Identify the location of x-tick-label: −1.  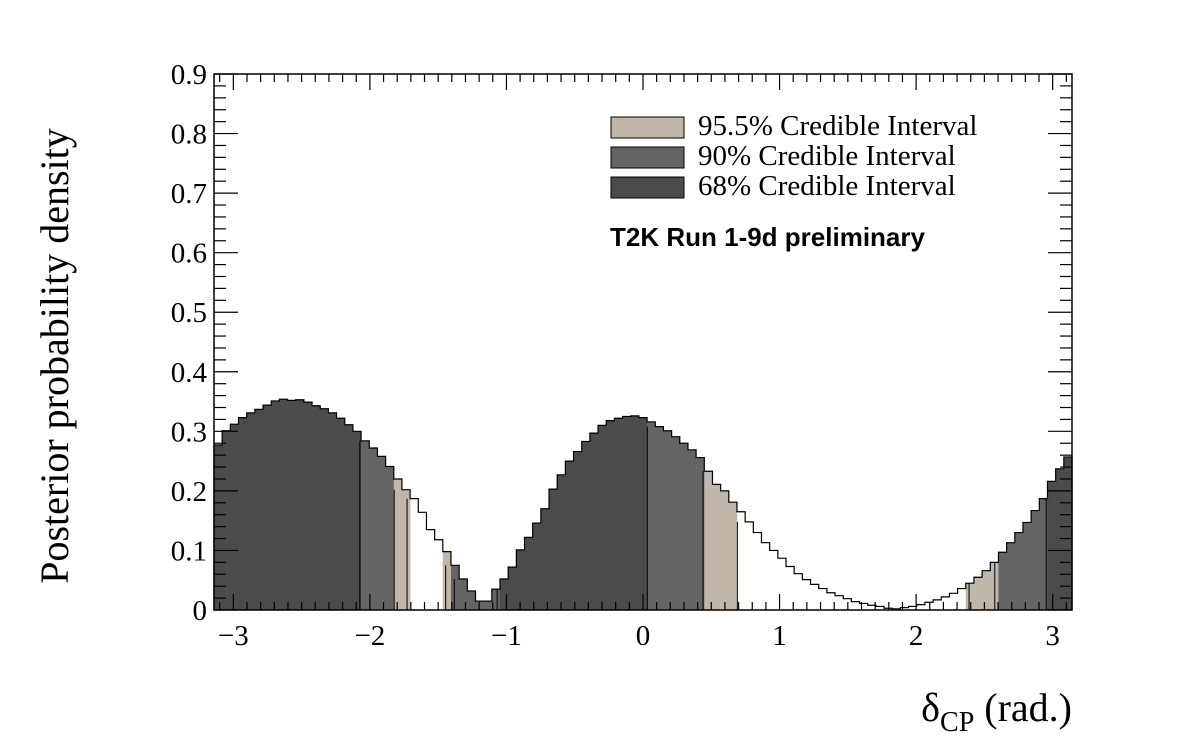
(506, 636).